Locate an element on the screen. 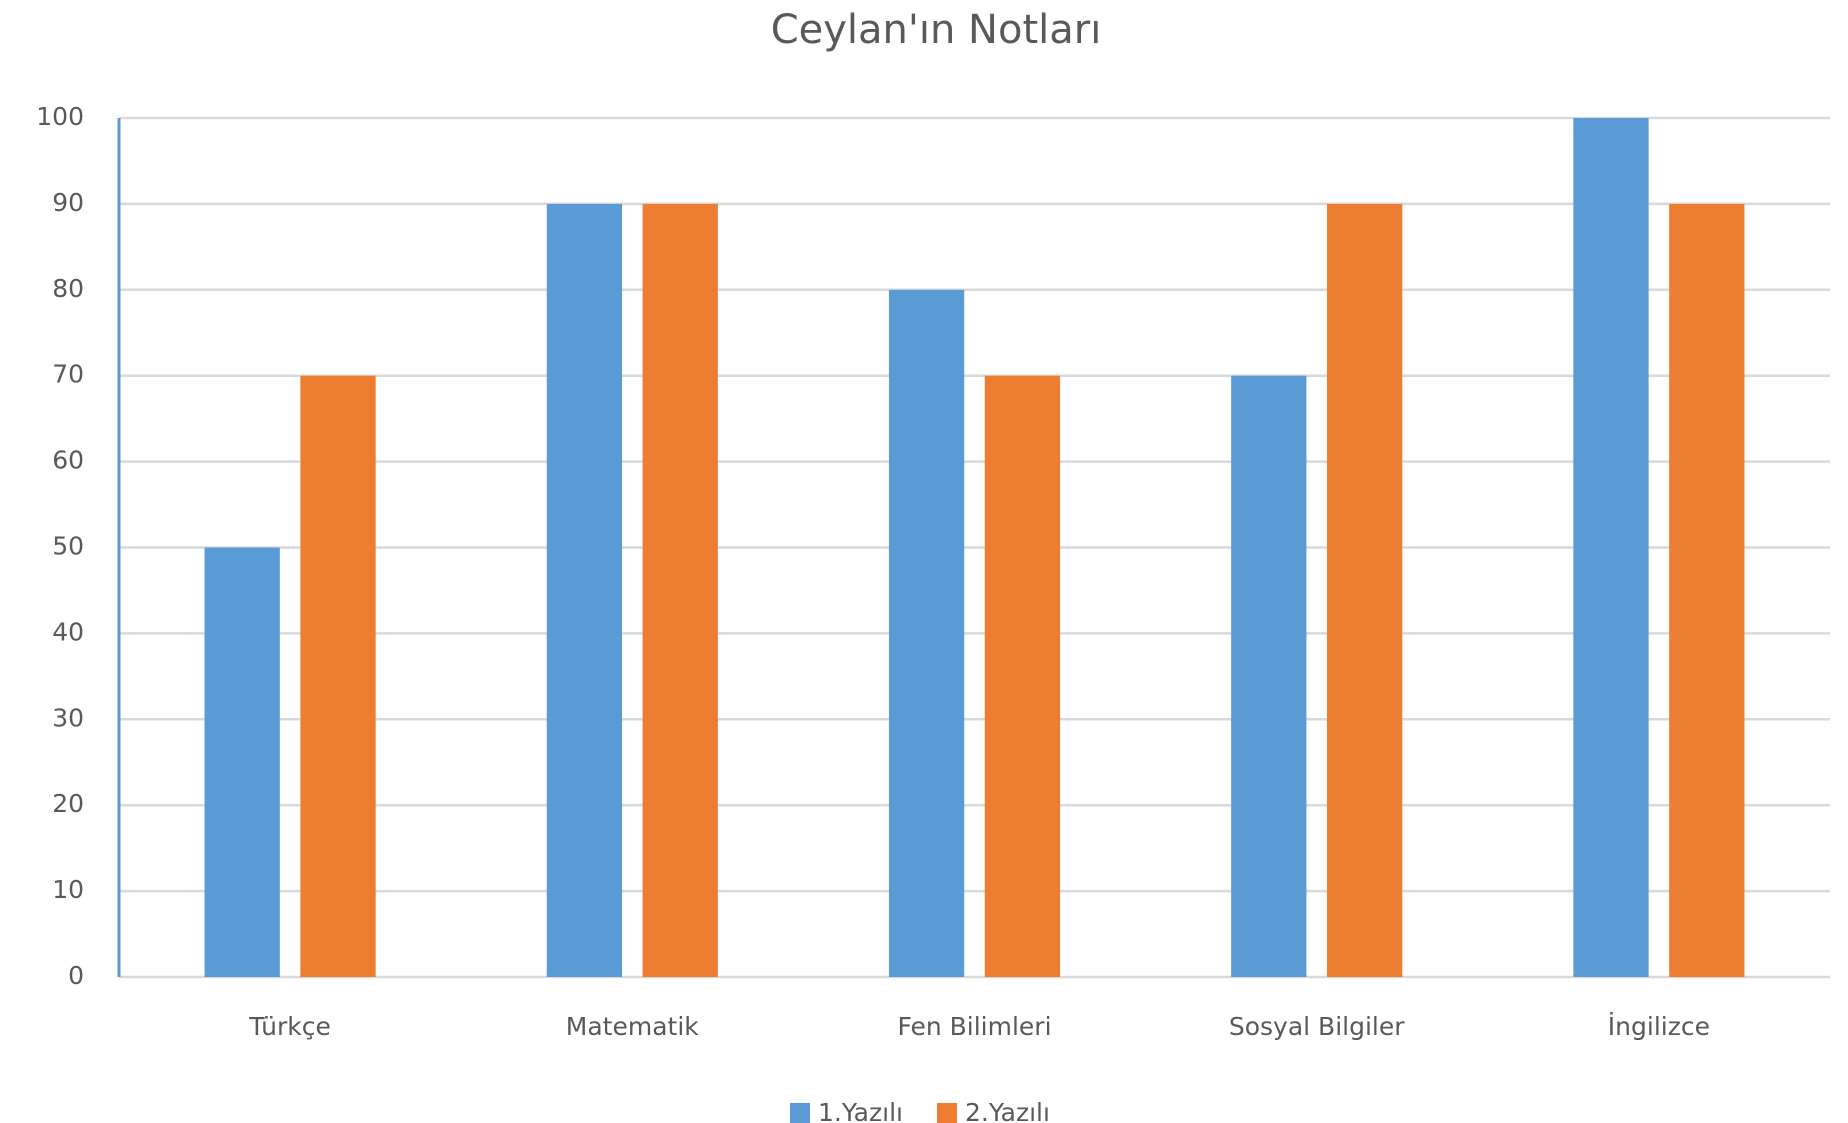 This screenshot has width=1848, height=1123. y-tick-label: 40 is located at coordinates (68, 631).